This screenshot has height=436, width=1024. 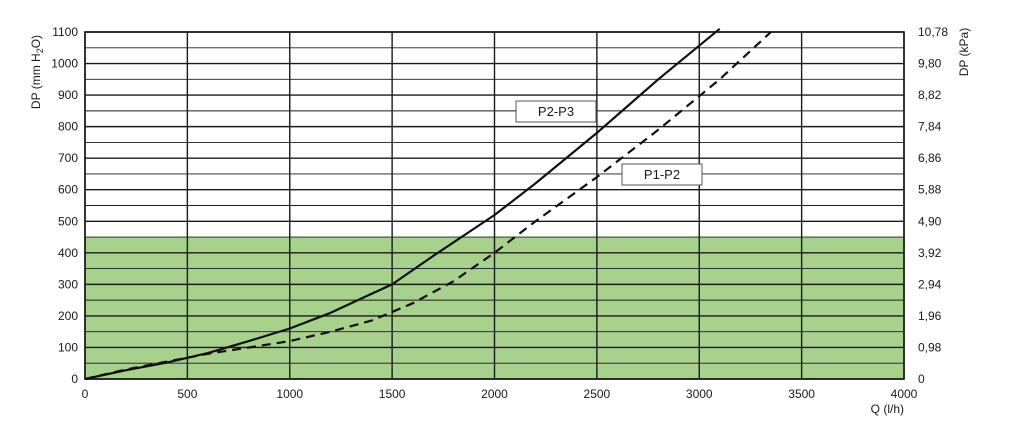 What do you see at coordinates (85, 394) in the screenshot?
I see `x-tick-label: 0` at bounding box center [85, 394].